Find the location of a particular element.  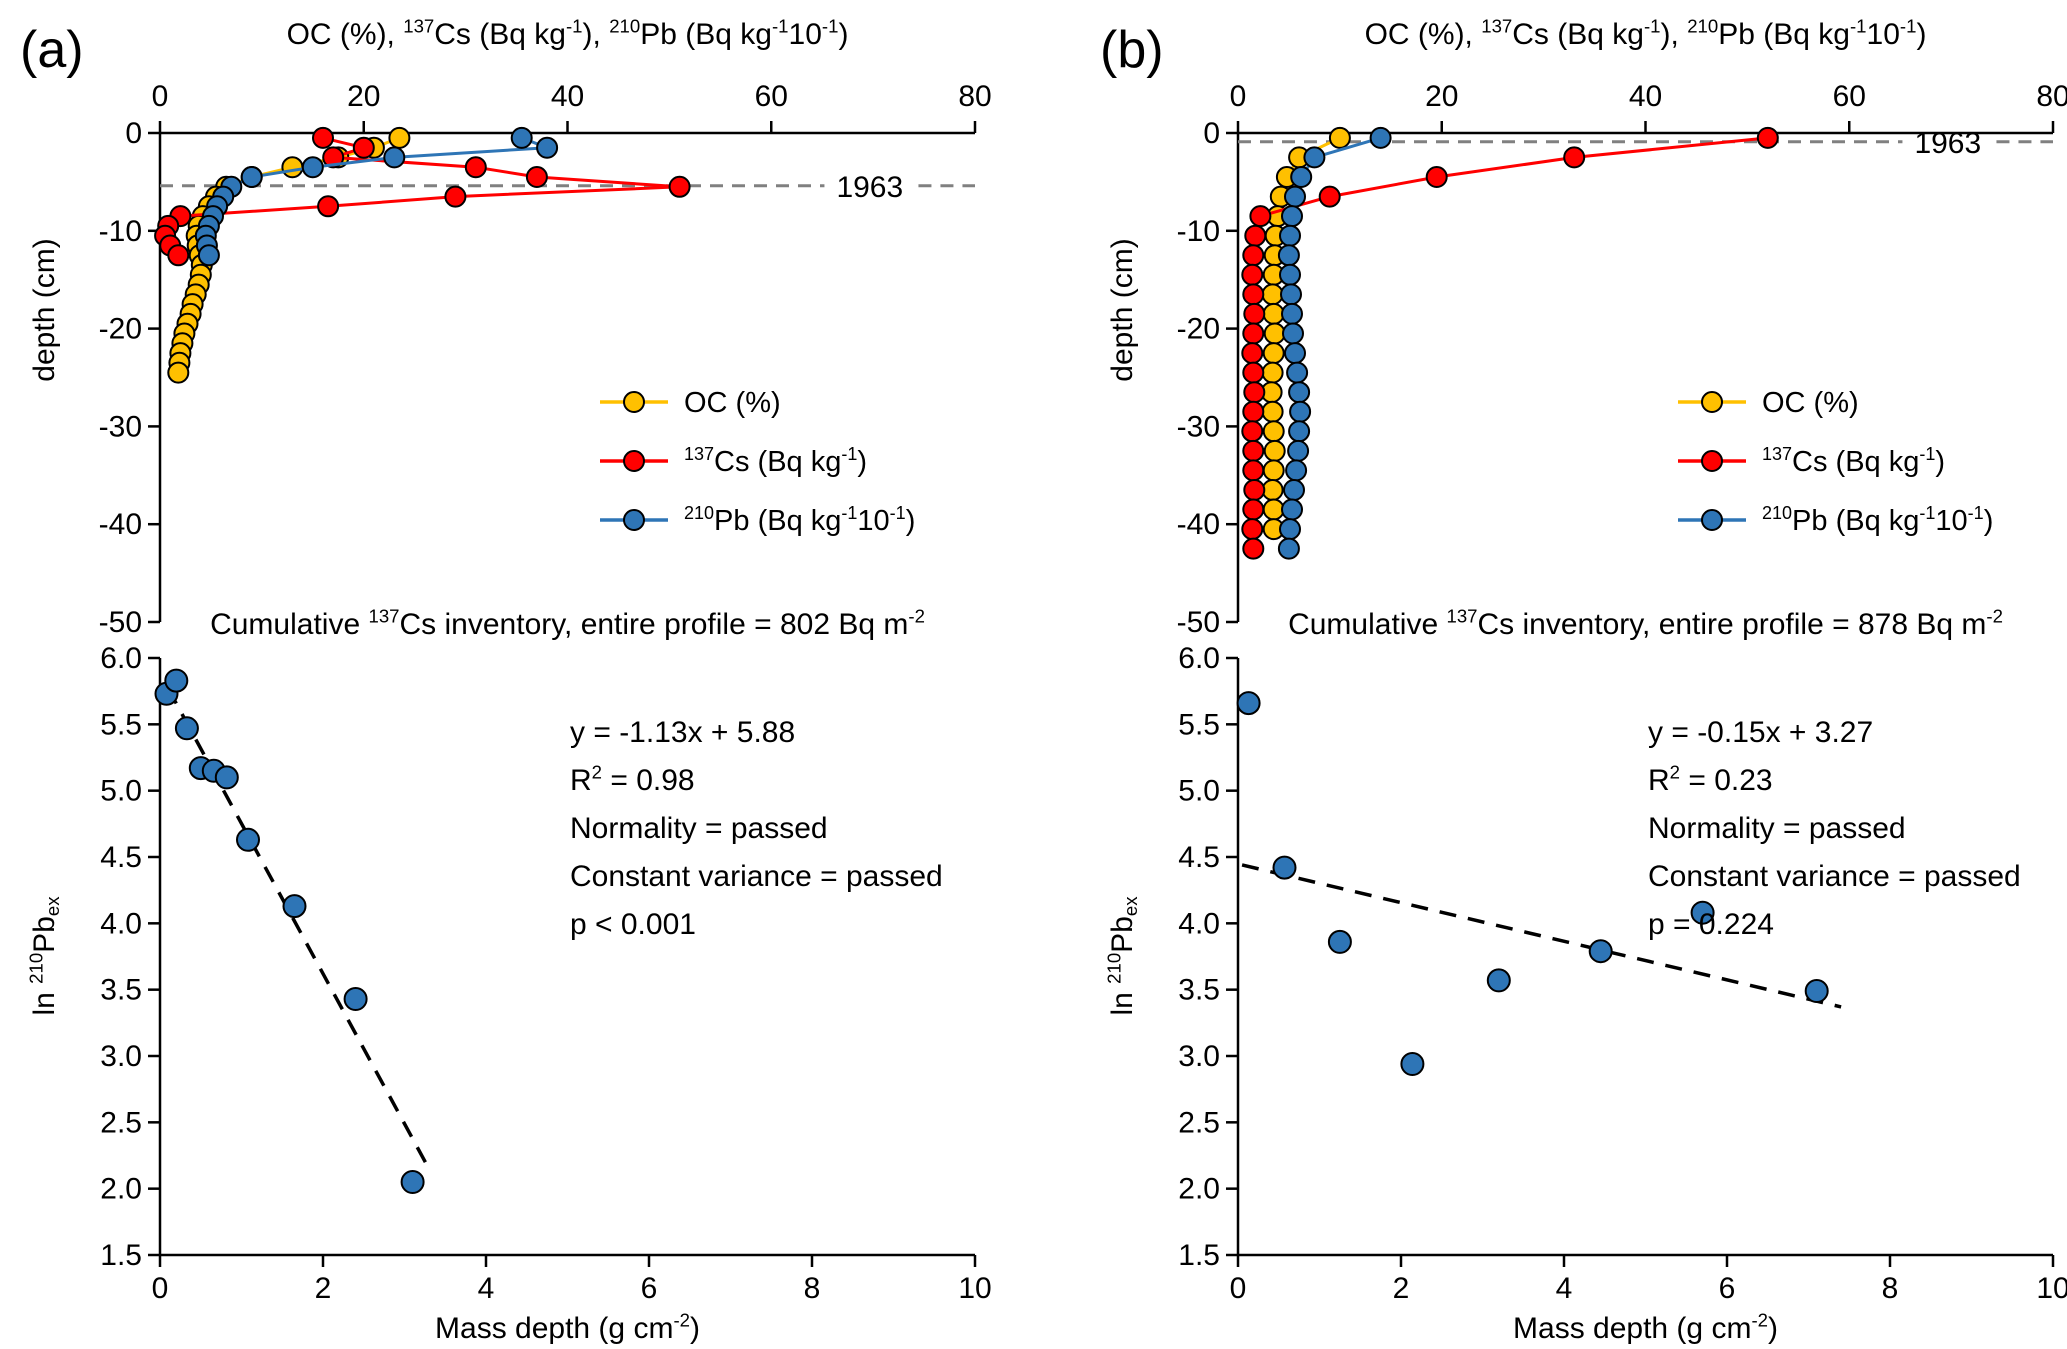

stats-line: R2 = 0.23 is located at coordinates (1710, 779).